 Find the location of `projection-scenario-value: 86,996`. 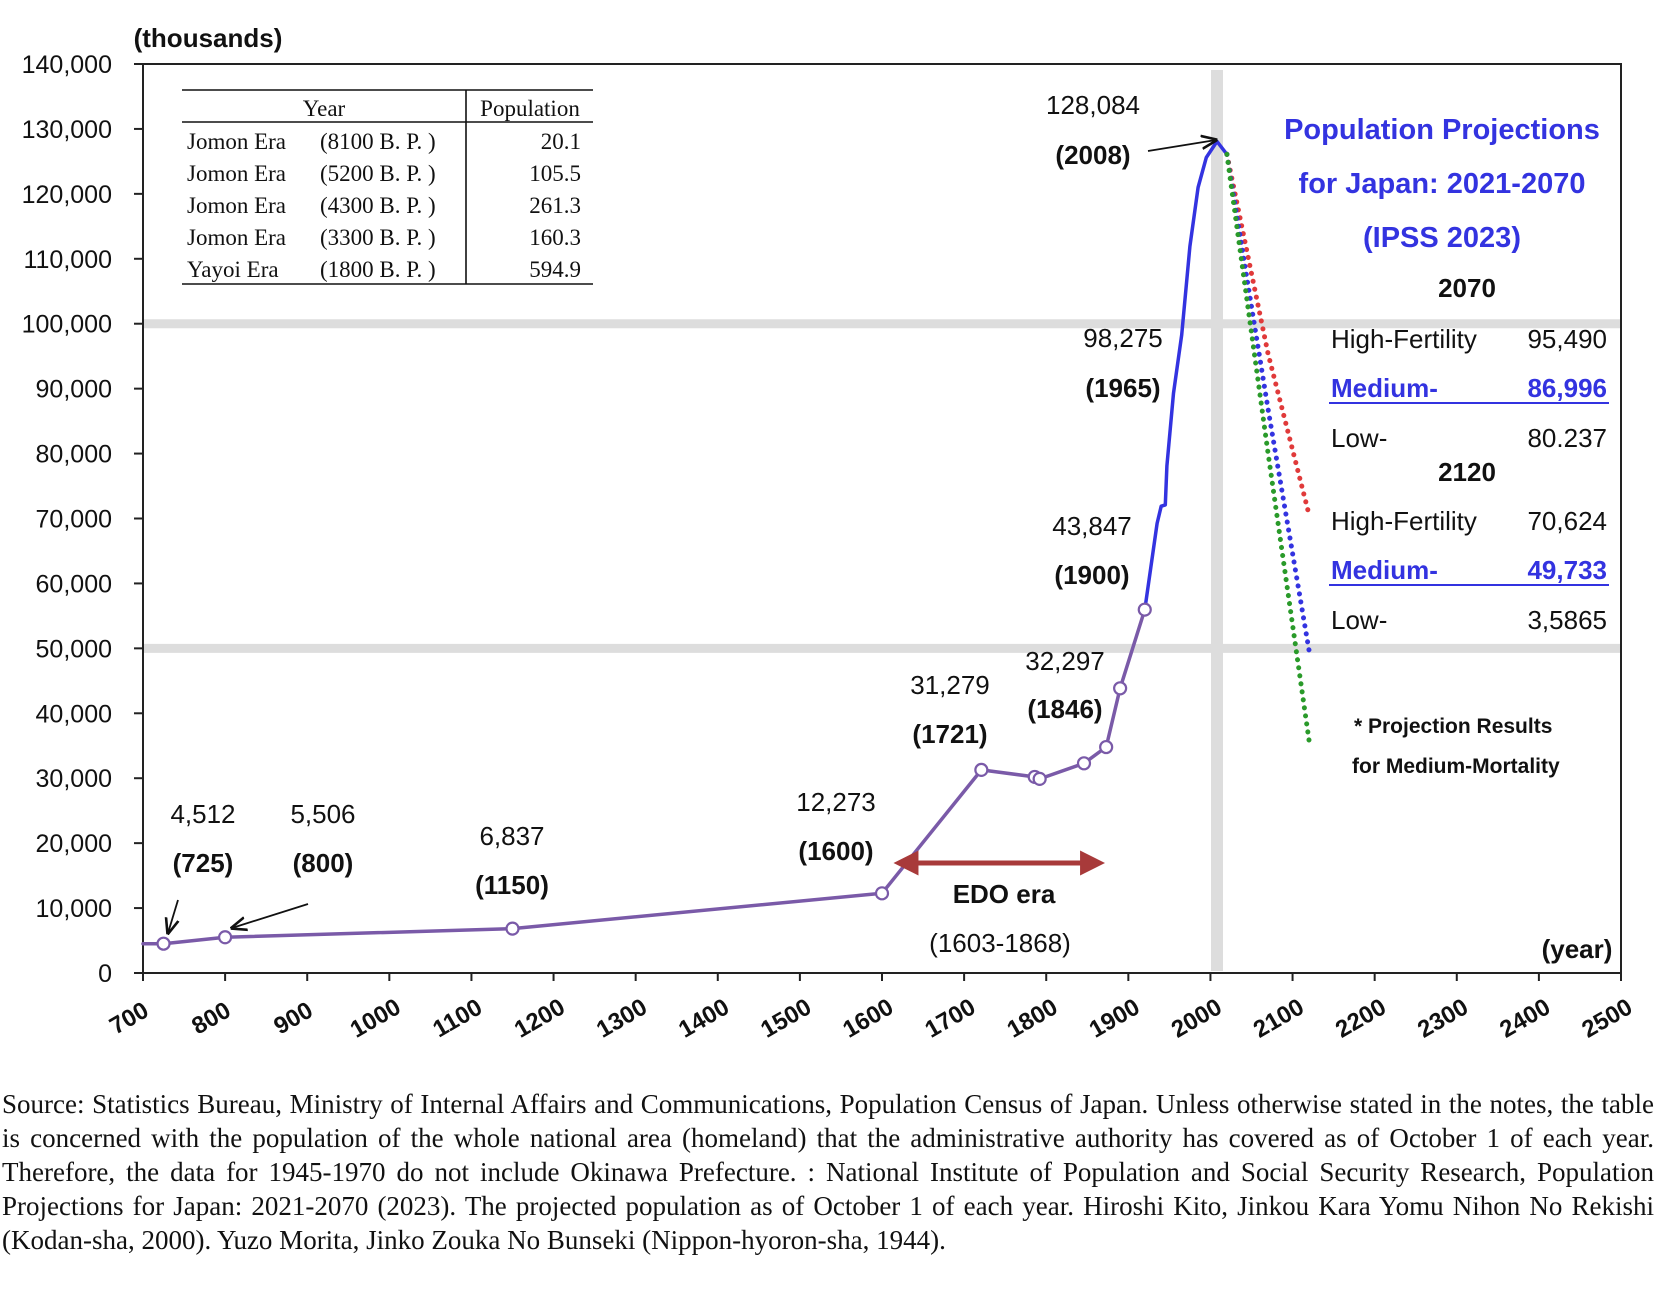

projection-scenario-value: 86,996 is located at coordinates (1567, 388).